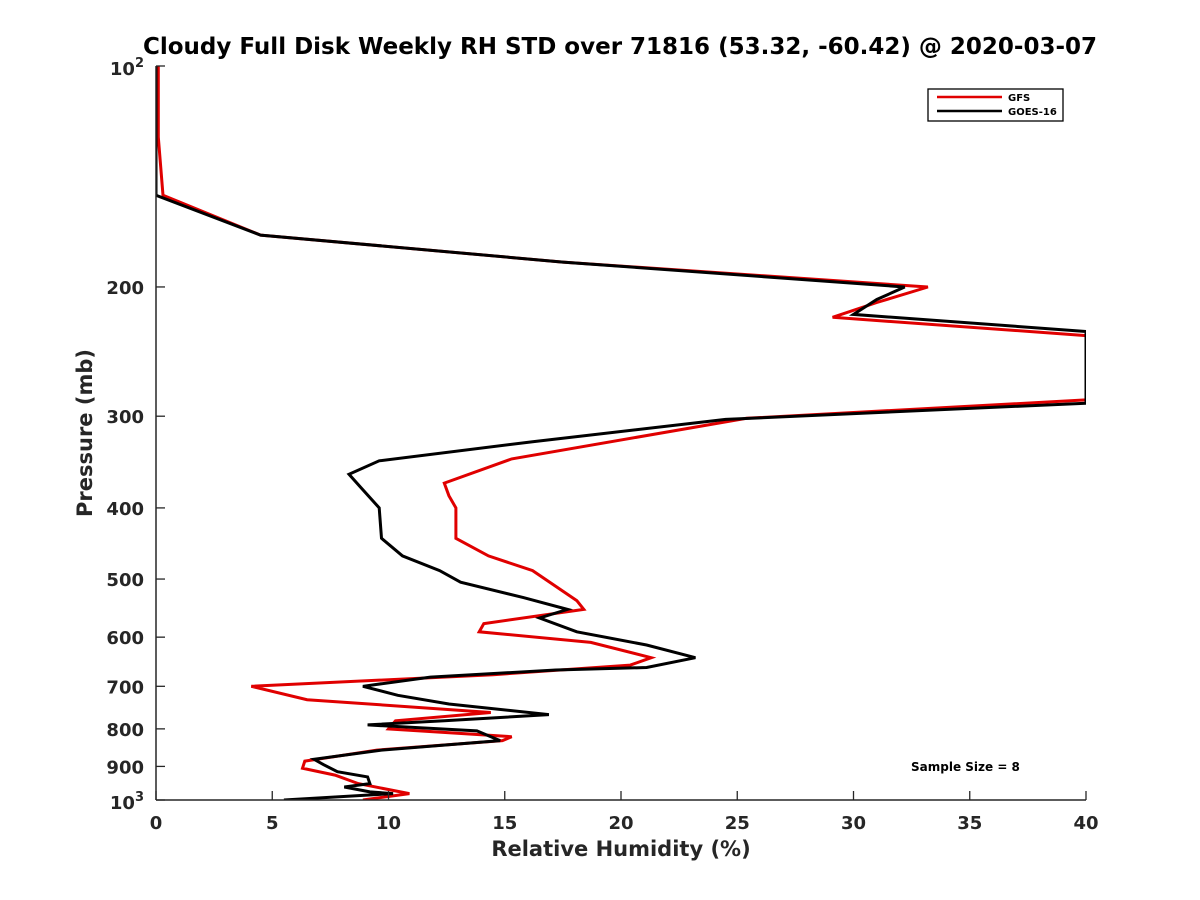  What do you see at coordinates (620, 849) in the screenshot?
I see `x-axis-label: Relative Humidity (%)` at bounding box center [620, 849].